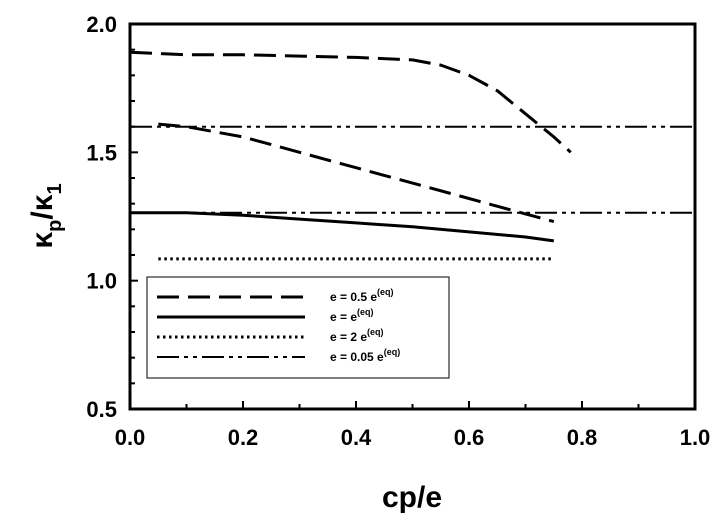 This screenshot has height=524, width=727. I want to click on svg-text: κp/κ1, so click(46, 215).